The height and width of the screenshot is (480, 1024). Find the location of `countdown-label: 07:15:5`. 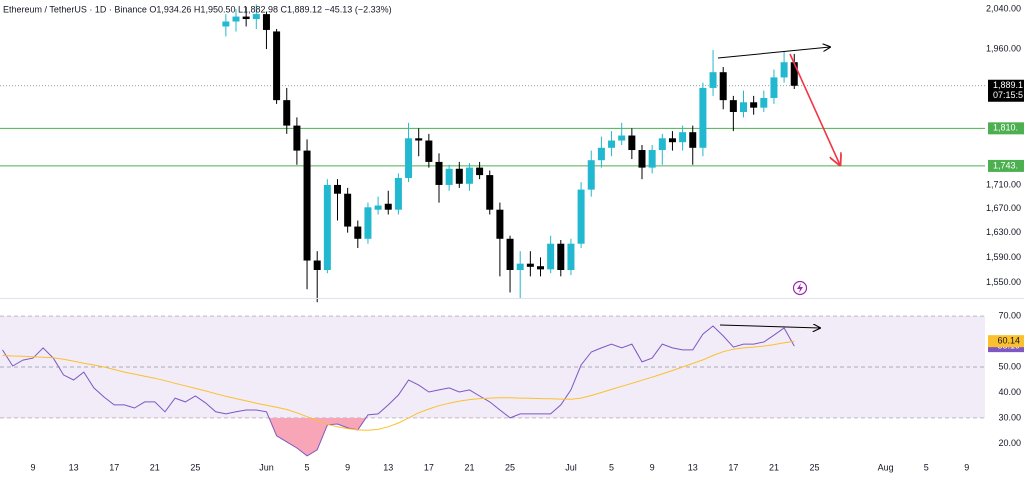

countdown-label: 07:15:5 is located at coordinates (1008, 95).